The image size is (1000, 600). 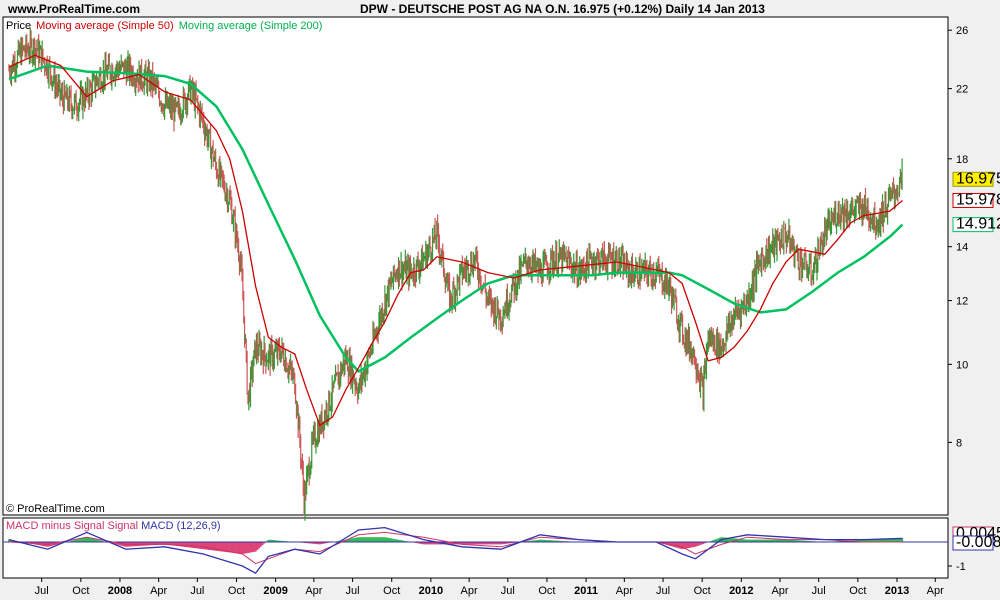 What do you see at coordinates (897, 591) in the screenshot?
I see `x-tick-label: 2013` at bounding box center [897, 591].